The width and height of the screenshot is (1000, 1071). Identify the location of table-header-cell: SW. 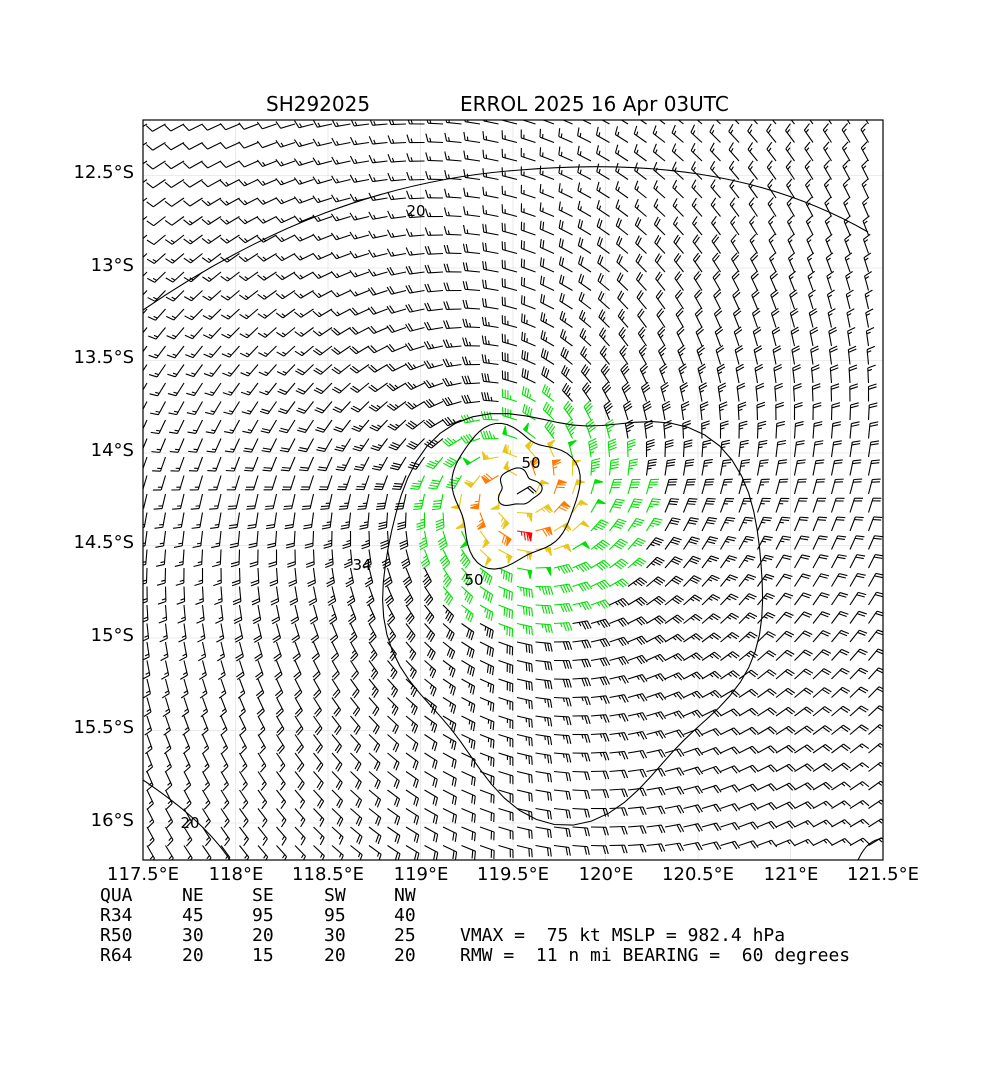
(335, 895).